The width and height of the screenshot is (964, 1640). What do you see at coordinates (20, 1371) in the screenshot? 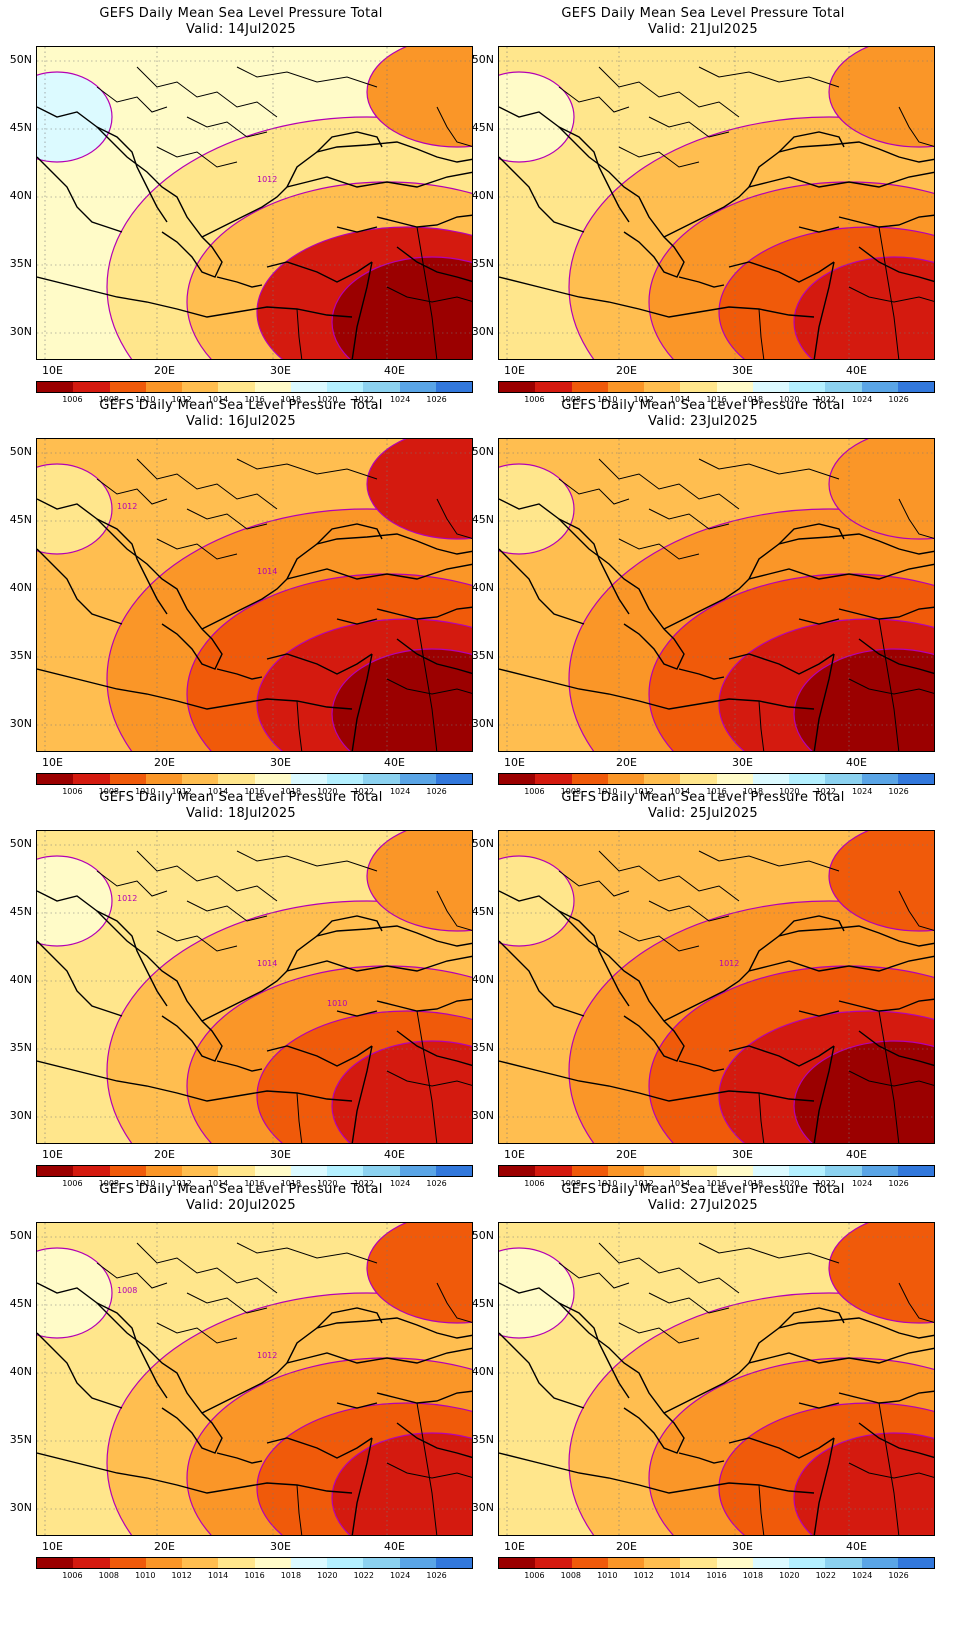
I see `latitude-label: 40N` at bounding box center [20, 1371].